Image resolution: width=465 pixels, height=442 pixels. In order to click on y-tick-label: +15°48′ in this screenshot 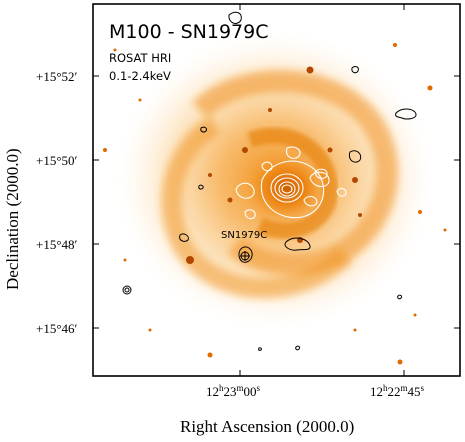, I will do `click(57, 244)`.